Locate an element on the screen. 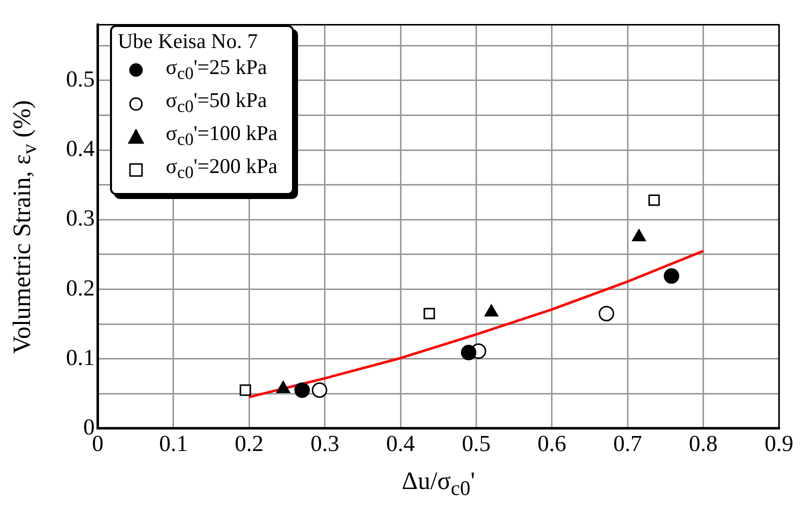  x-tick-label: 0.3 is located at coordinates (325, 443).